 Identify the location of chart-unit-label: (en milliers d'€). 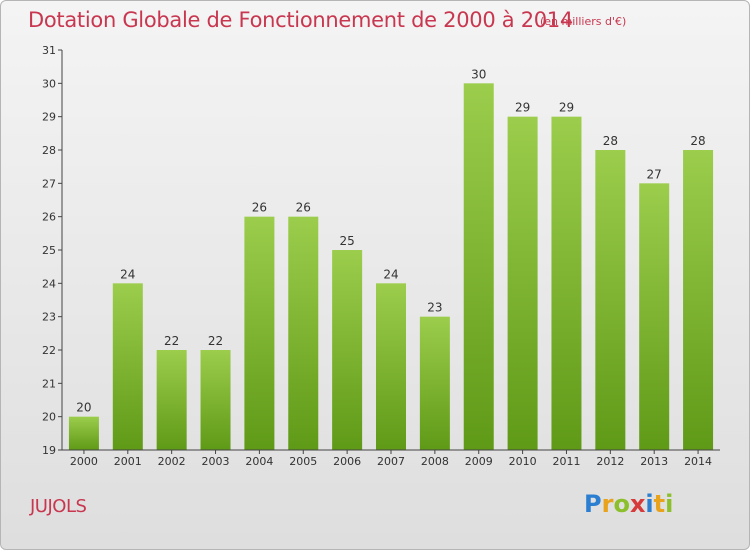
(583, 21).